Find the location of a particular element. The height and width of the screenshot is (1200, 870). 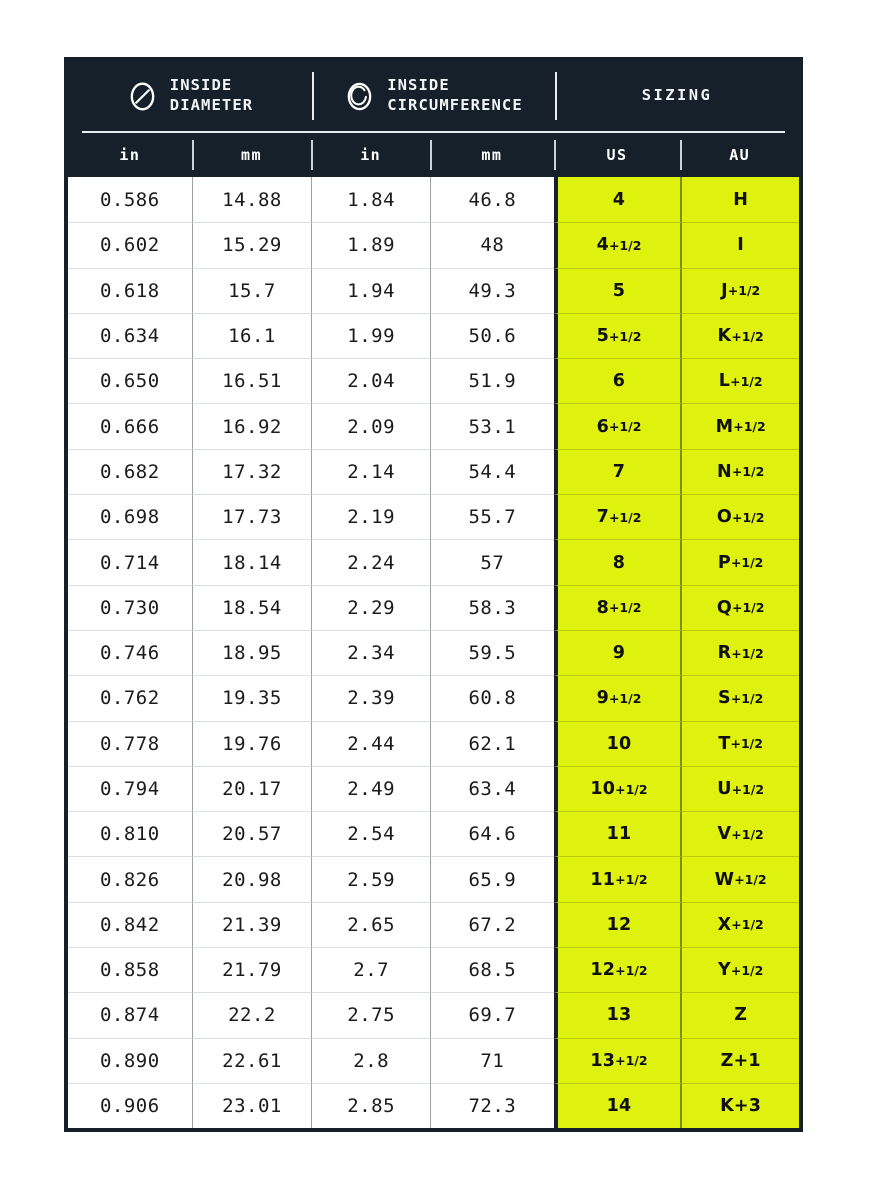

table-row: 0.618 15.7 1.94 49.3 5 J +1/2 is located at coordinates (433, 290).